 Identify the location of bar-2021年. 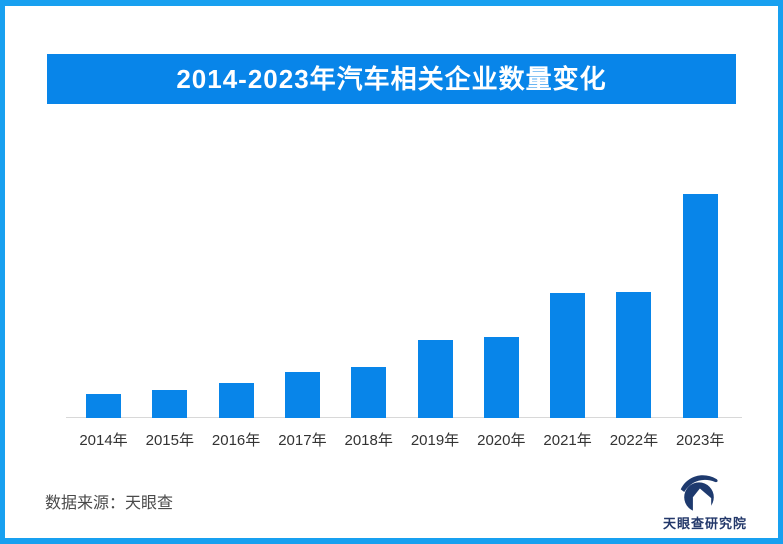
(568, 355).